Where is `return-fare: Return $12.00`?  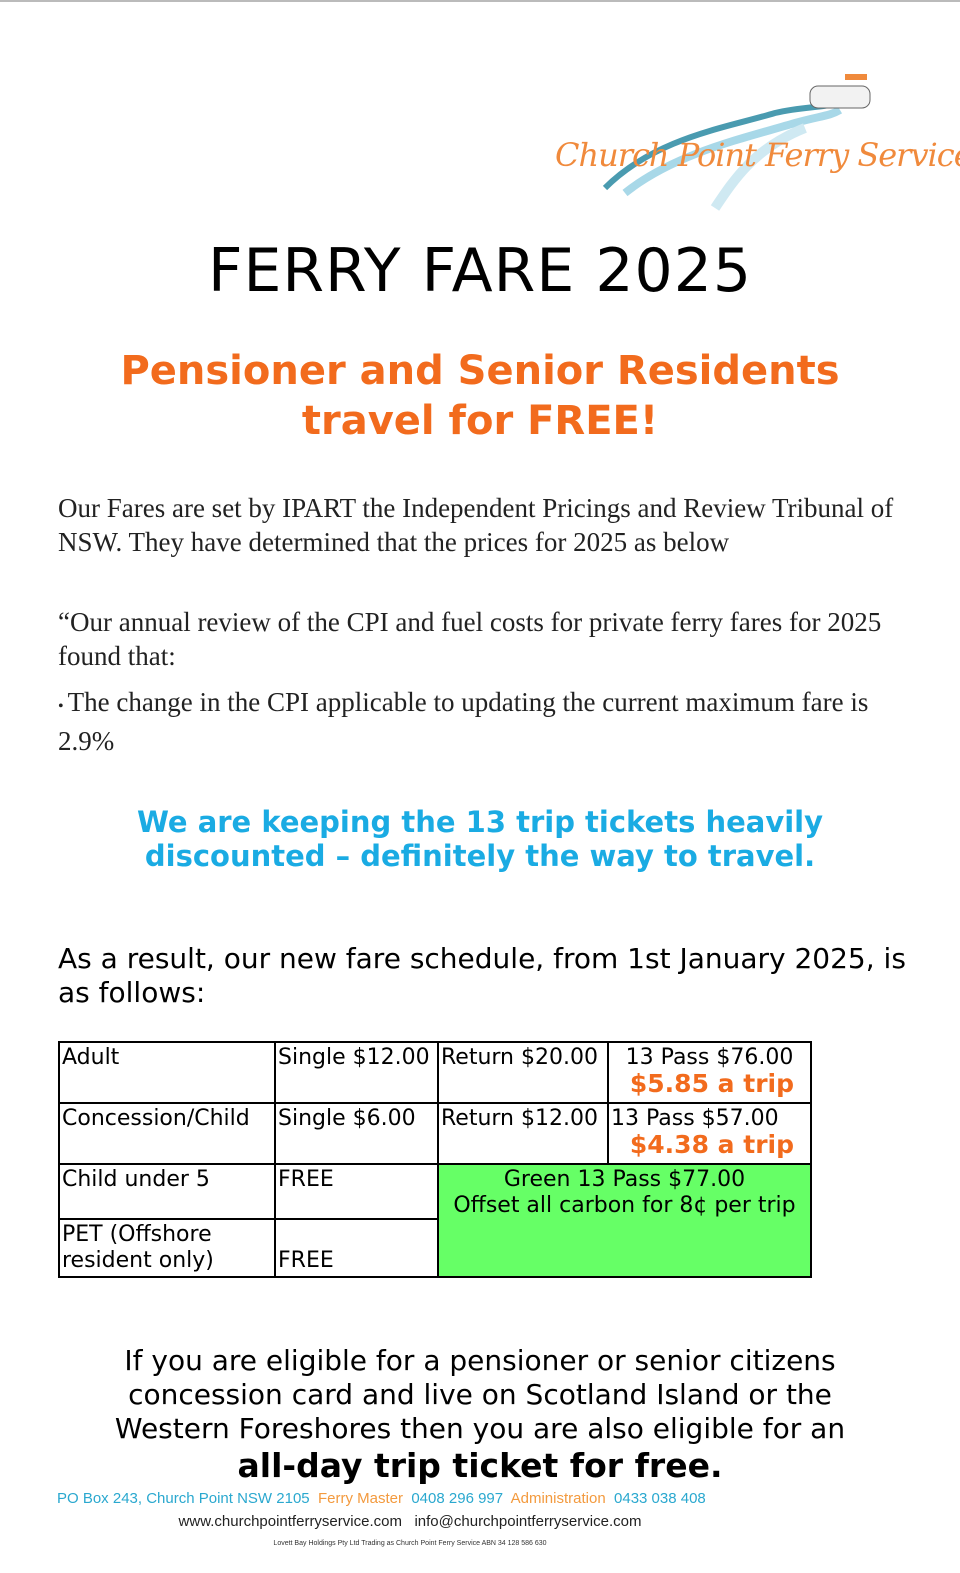 return-fare: Return $12.00 is located at coordinates (523, 1133).